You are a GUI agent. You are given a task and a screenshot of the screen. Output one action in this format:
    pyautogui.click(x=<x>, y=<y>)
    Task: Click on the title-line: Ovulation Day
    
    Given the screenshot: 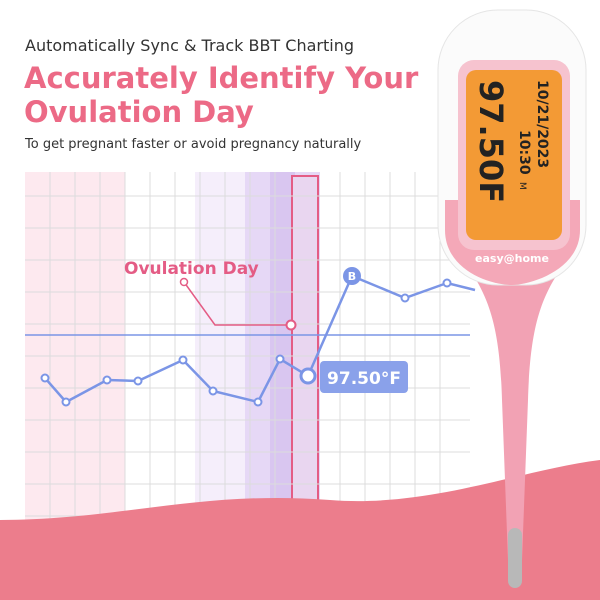 What is the action you would take?
    pyautogui.click(x=139, y=112)
    